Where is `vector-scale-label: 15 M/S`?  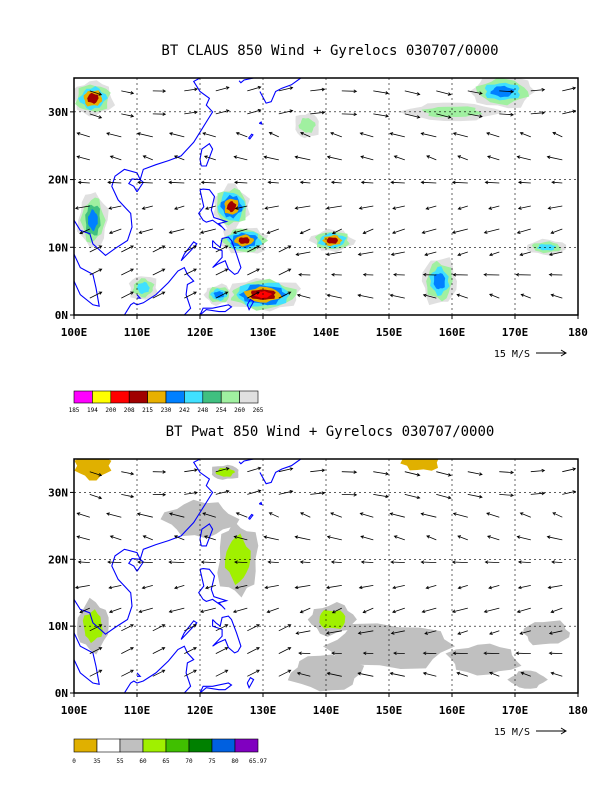 vector-scale-label: 15 M/S is located at coordinates (512, 732).